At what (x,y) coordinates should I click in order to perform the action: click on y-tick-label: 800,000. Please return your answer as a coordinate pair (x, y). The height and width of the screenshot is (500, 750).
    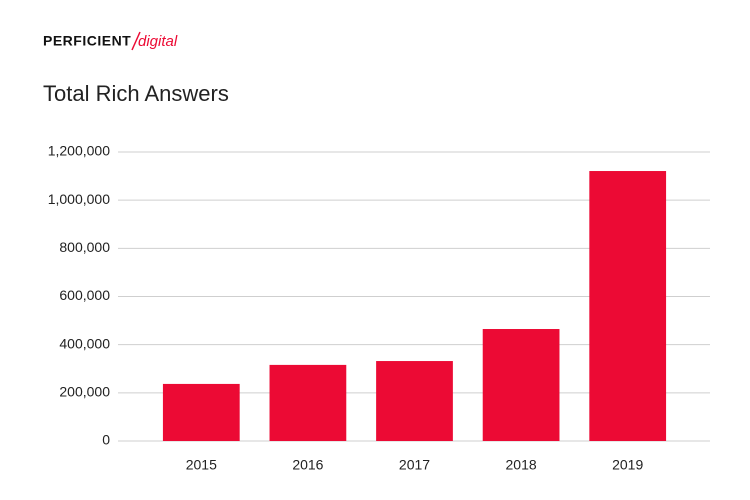
    Looking at the image, I should click on (84, 247).